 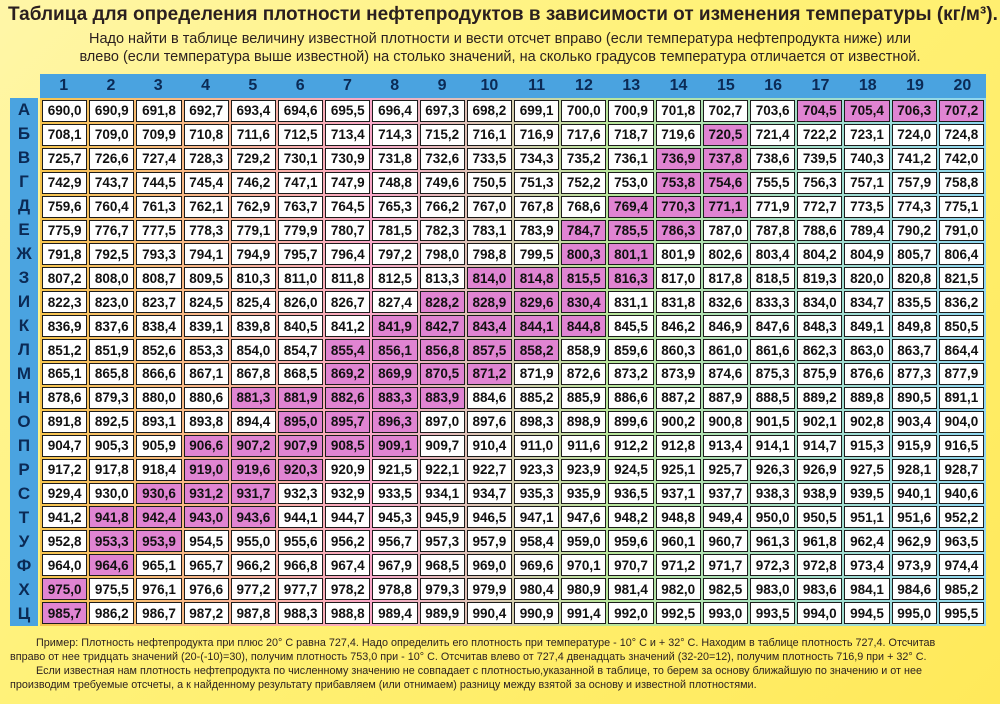 I want to click on table-cell: 902,1, so click(x=820, y=421).